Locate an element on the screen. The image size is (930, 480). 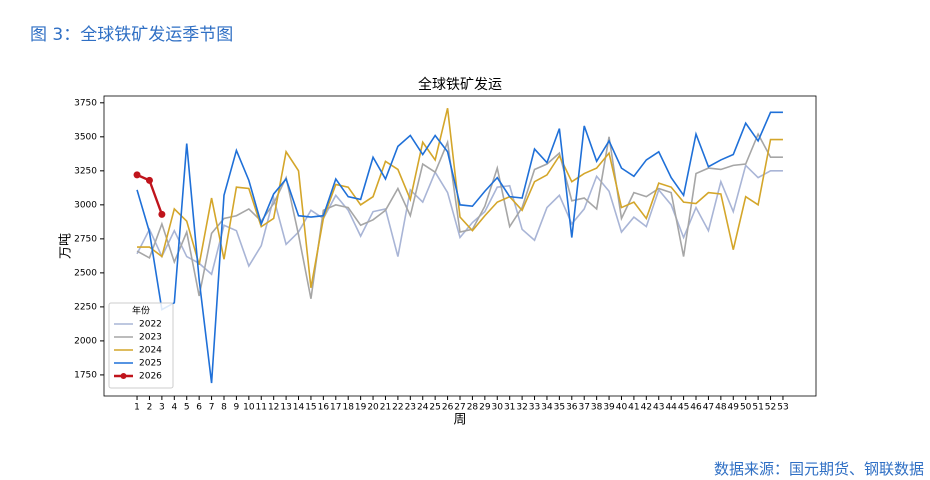
x-tick-label: 19 is located at coordinates (361, 408).